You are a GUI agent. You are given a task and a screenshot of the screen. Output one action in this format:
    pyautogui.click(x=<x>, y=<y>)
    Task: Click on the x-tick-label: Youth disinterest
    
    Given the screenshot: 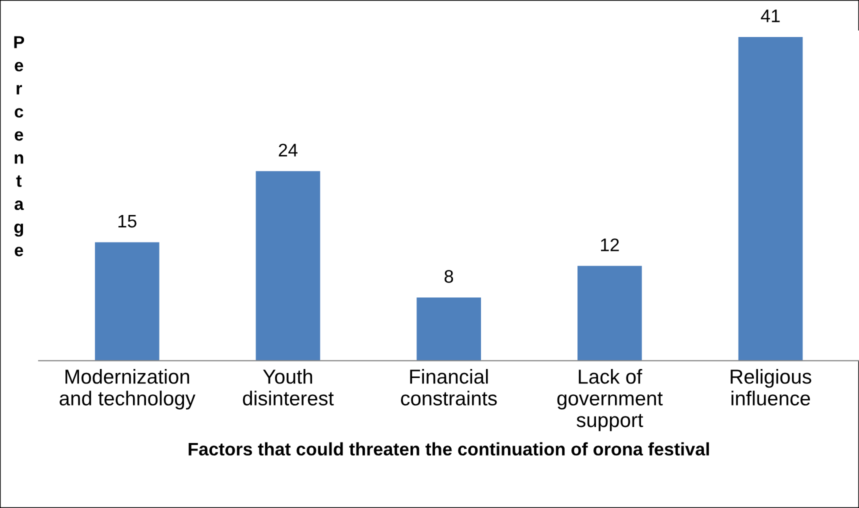 What is the action you would take?
    pyautogui.click(x=288, y=387)
    